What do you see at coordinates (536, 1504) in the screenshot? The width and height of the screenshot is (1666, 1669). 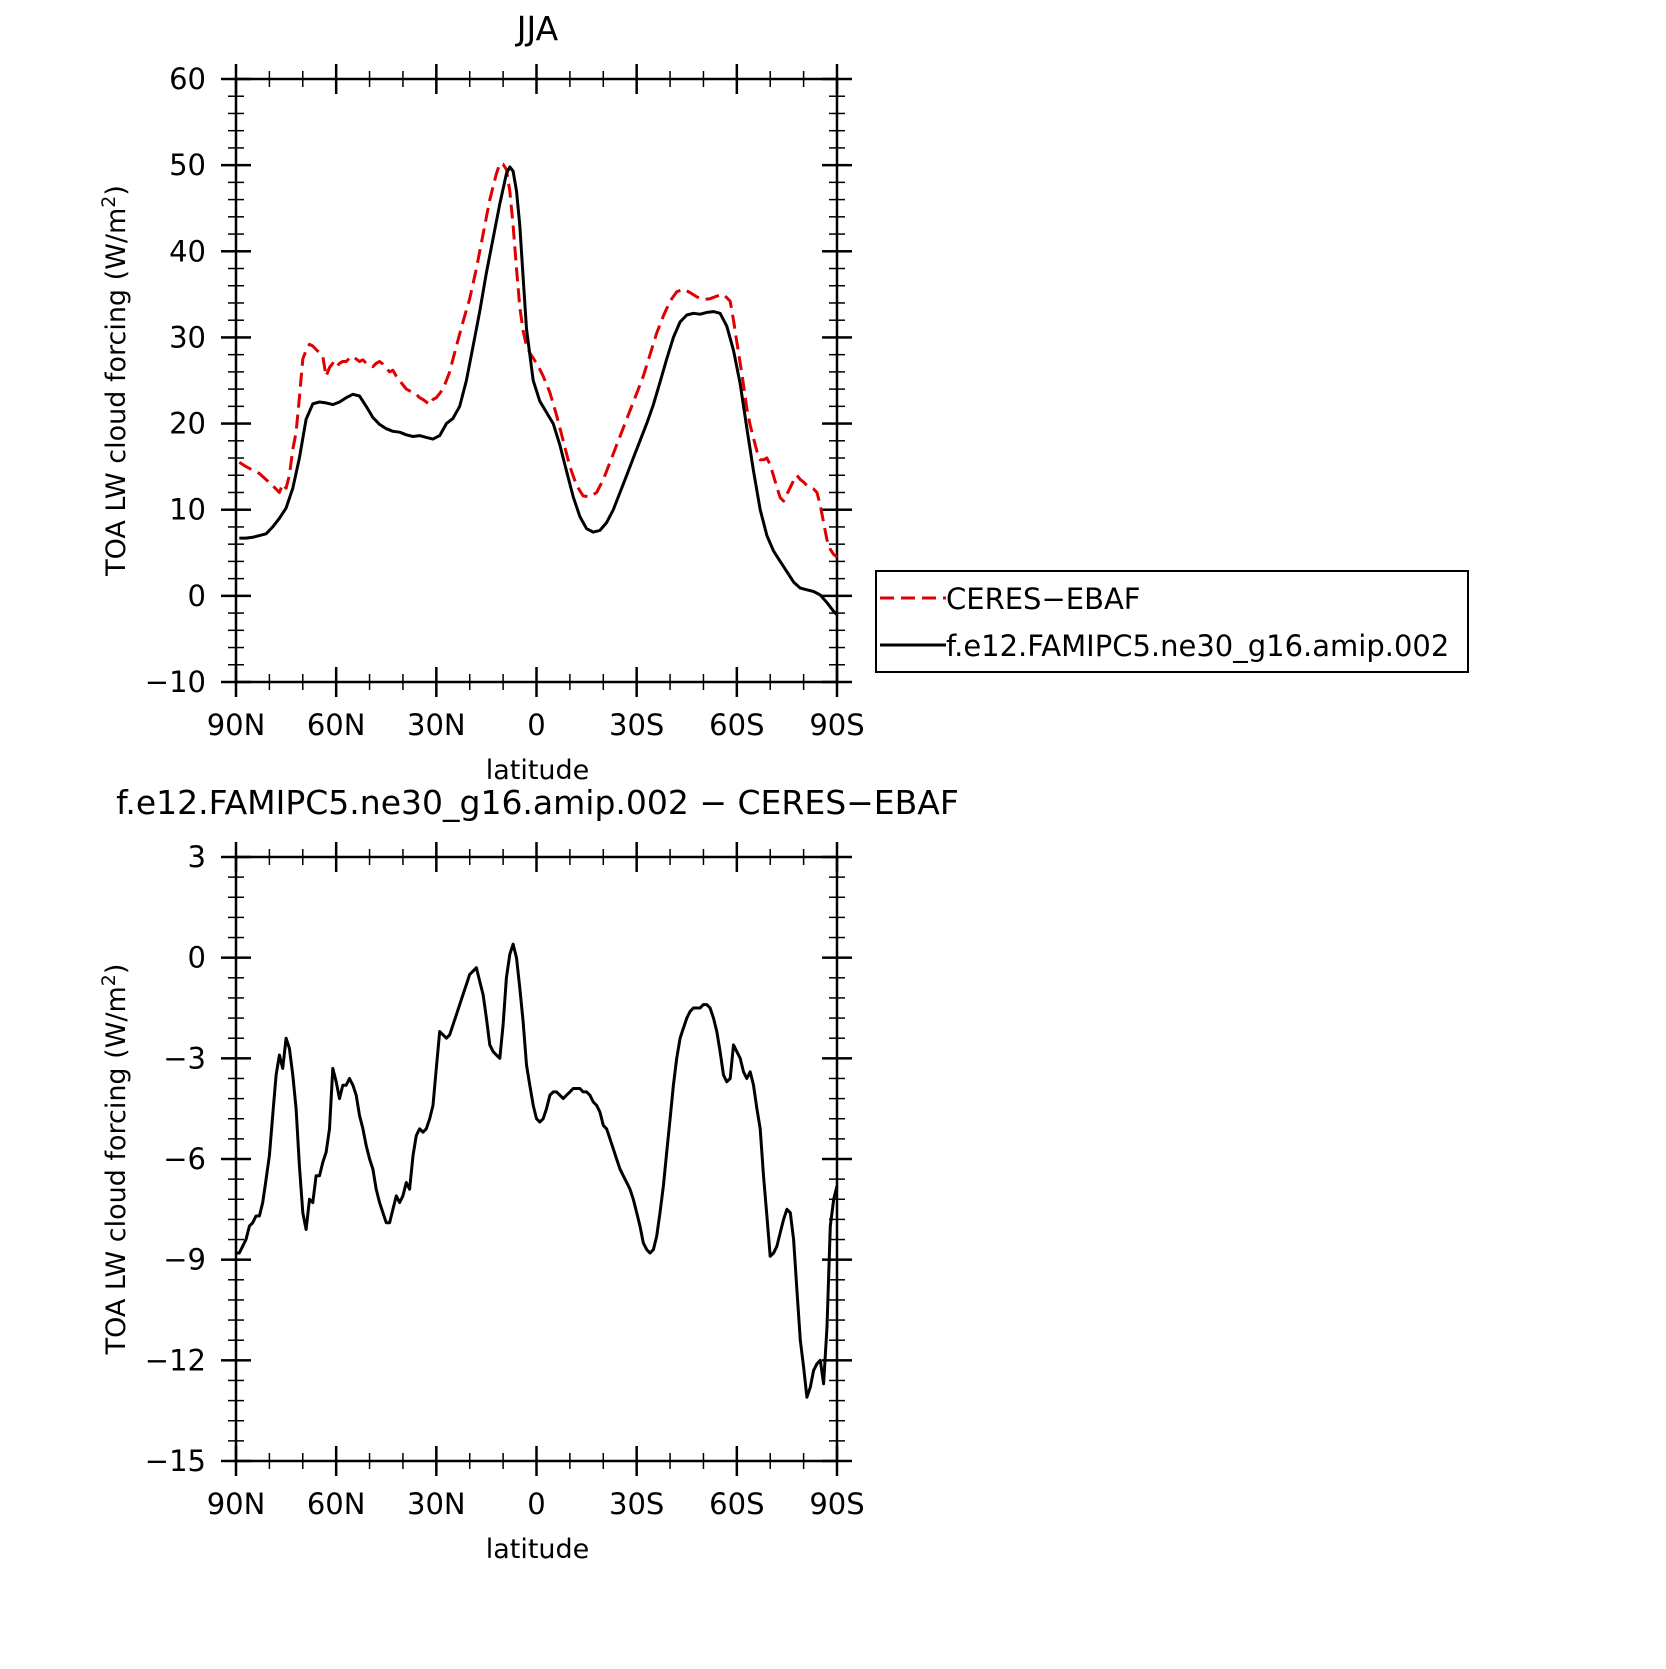 I see `bottom-x-tick-label: 0` at bounding box center [536, 1504].